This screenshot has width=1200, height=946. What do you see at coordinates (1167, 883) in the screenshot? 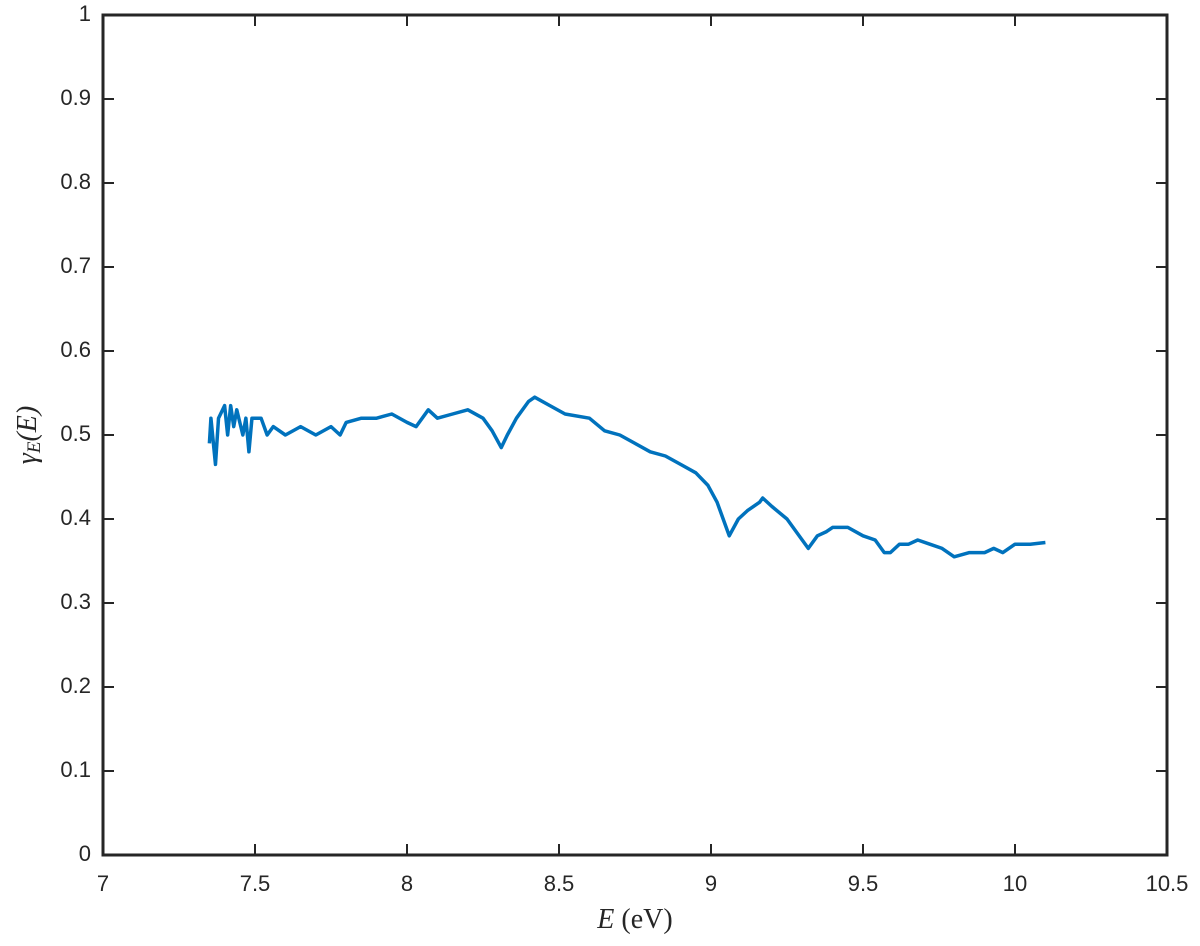
I see `x-tick-label: 10.5` at bounding box center [1167, 883].